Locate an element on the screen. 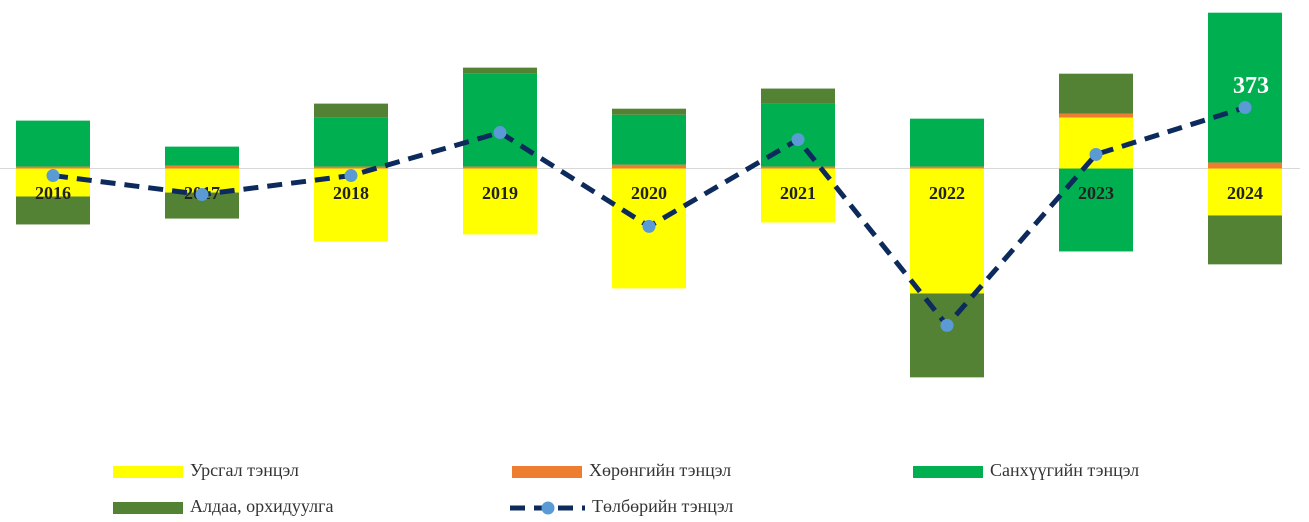 The height and width of the screenshot is (522, 1309). x-tick-label: 2024 is located at coordinates (1245, 193).